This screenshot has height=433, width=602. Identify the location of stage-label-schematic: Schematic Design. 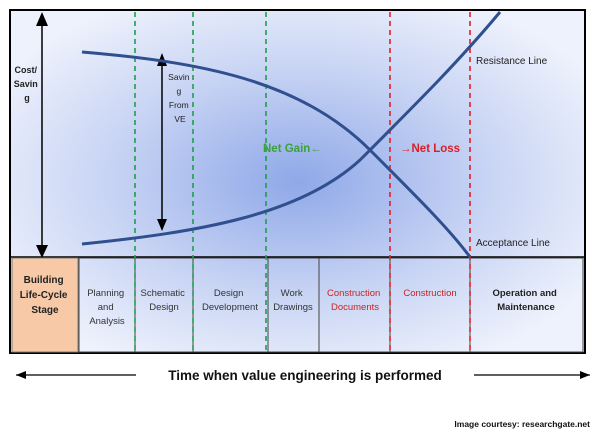
(164, 300).